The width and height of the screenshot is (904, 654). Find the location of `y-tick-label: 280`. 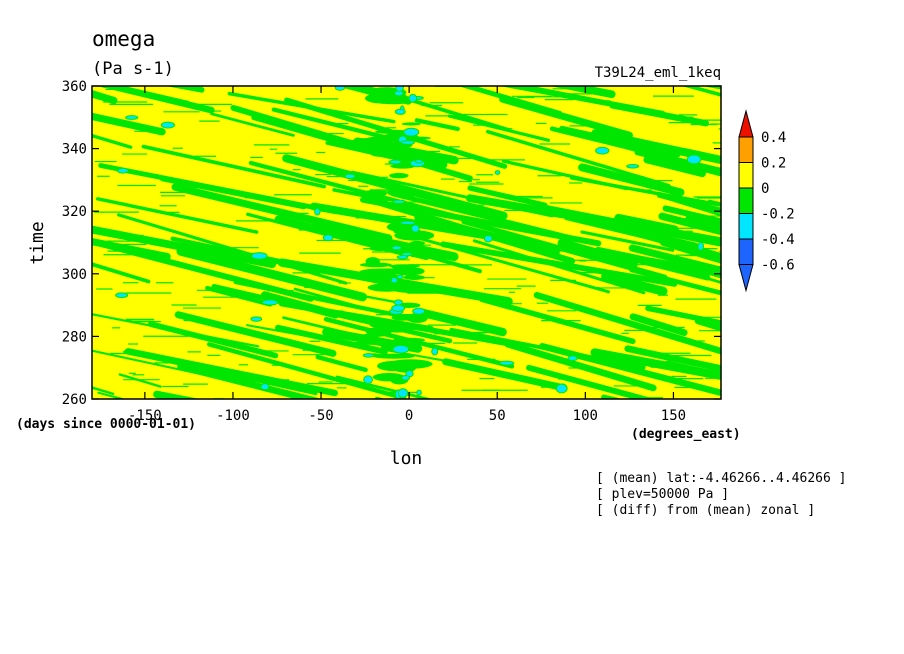

y-tick-label: 280 is located at coordinates (74, 337).